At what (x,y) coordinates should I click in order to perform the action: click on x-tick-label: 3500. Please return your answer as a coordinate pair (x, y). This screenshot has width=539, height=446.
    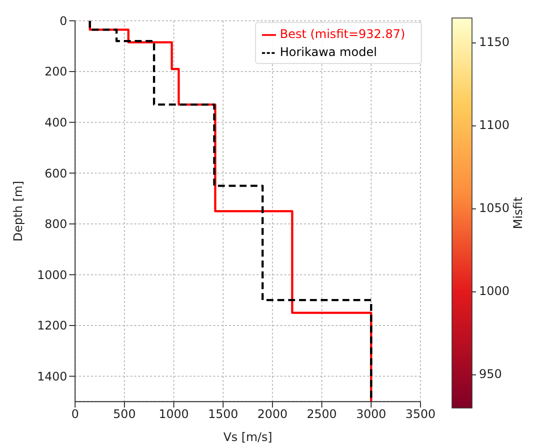
    Looking at the image, I should click on (420, 413).